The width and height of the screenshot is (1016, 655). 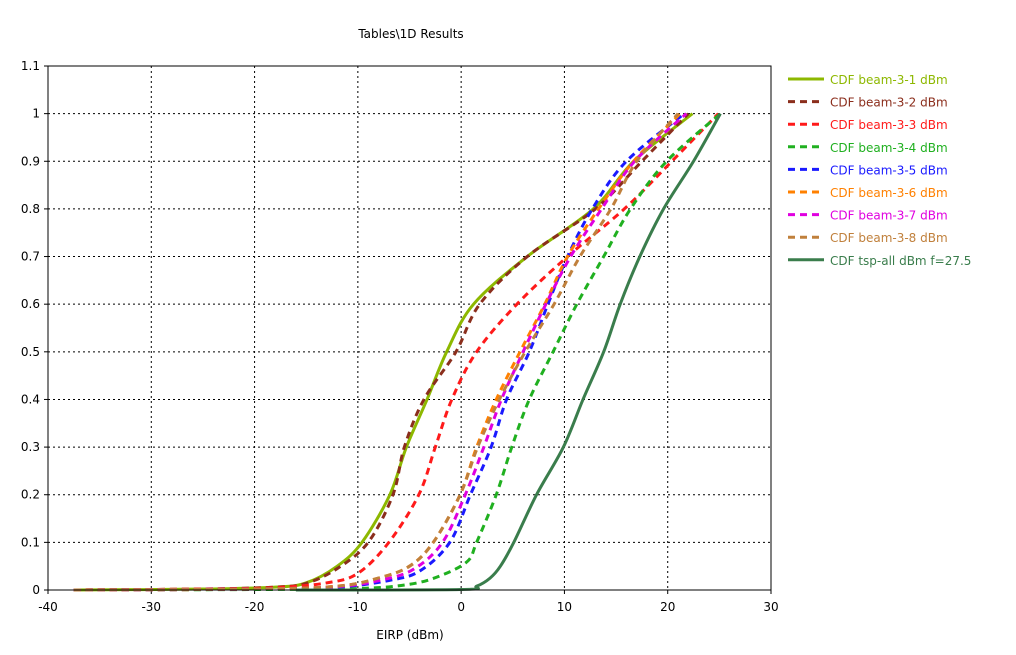 What do you see at coordinates (358, 607) in the screenshot?
I see `x-tick-label: -10` at bounding box center [358, 607].